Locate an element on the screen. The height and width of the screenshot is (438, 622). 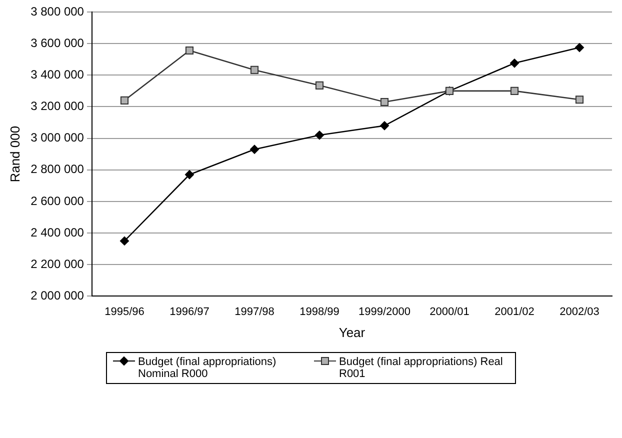
y-tick-label: 2 400 000 is located at coordinates (57, 232).